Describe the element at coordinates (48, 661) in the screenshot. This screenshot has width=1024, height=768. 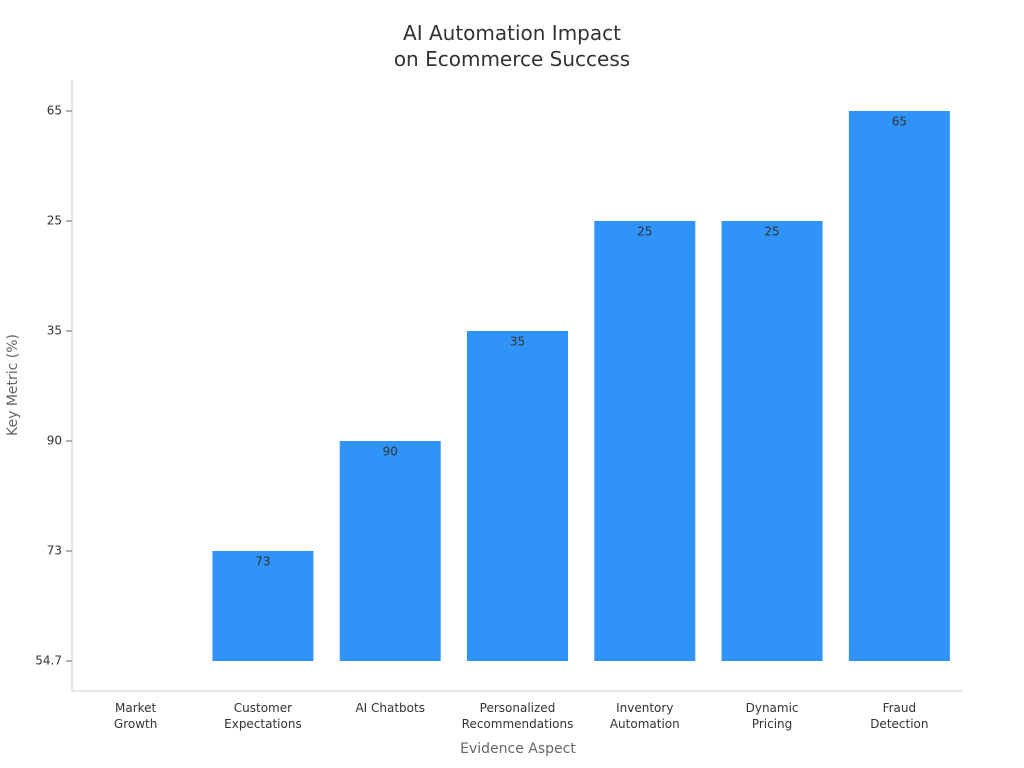
I see `y-tick-label: 54.7` at that location.